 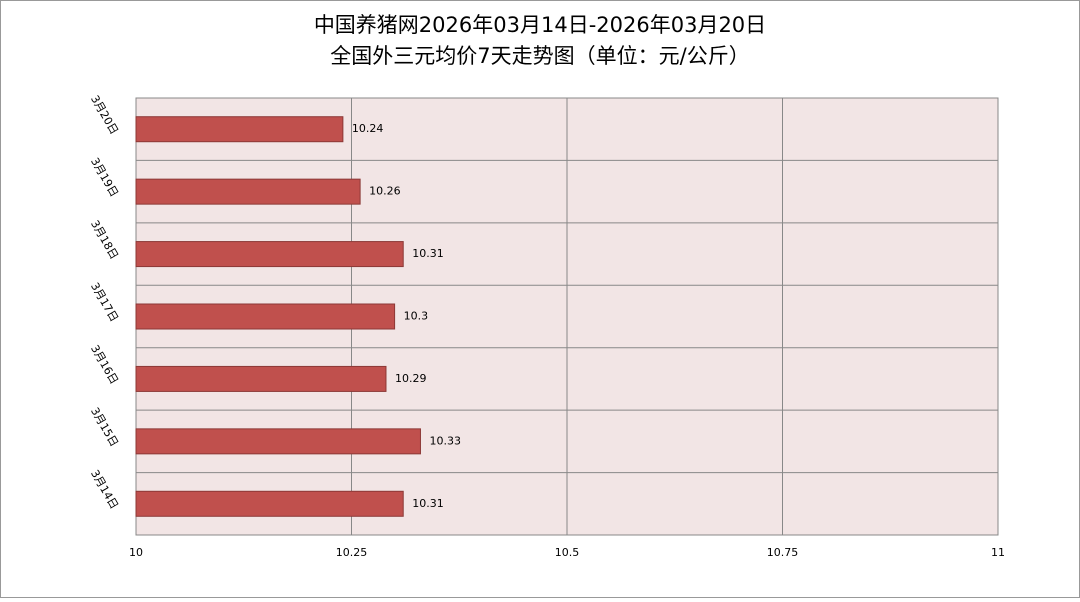 I want to click on chart-title: 中国养猪网2026年03月14日-2026年03月20日, so click(x=540, y=25).